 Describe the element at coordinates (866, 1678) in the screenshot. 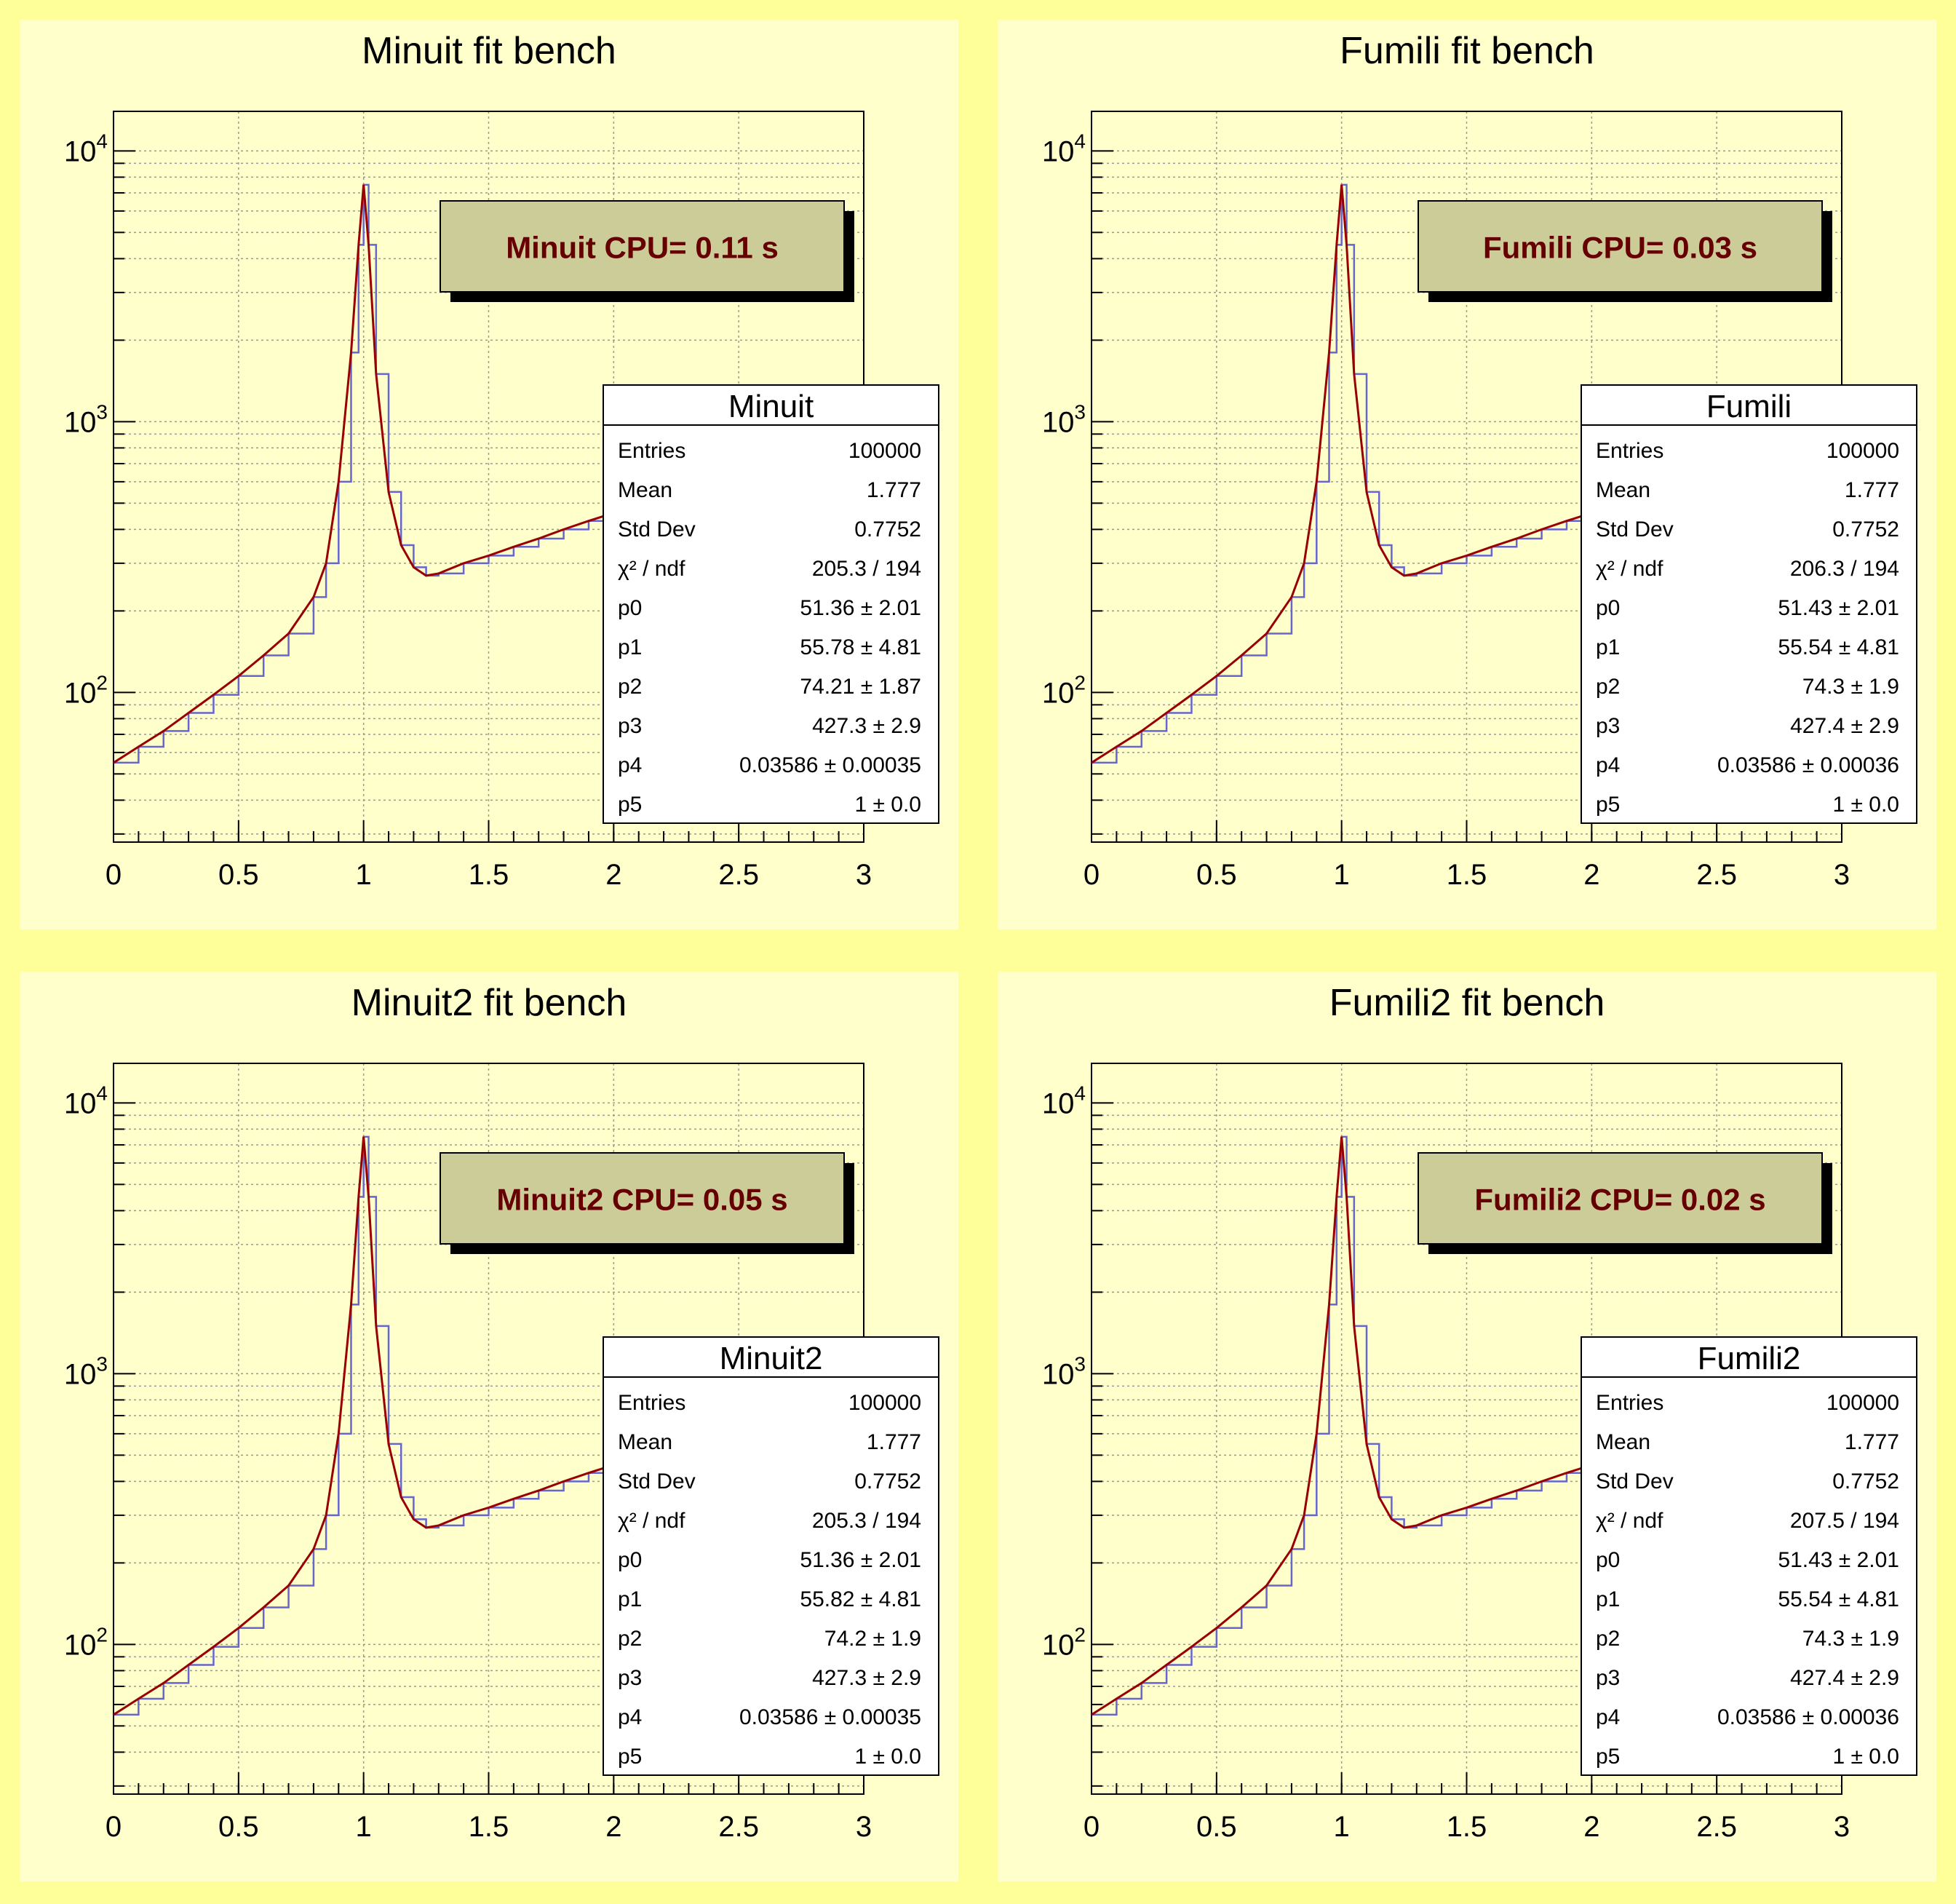

I see `stats-row-value: 427.3 ± 2.9` at that location.